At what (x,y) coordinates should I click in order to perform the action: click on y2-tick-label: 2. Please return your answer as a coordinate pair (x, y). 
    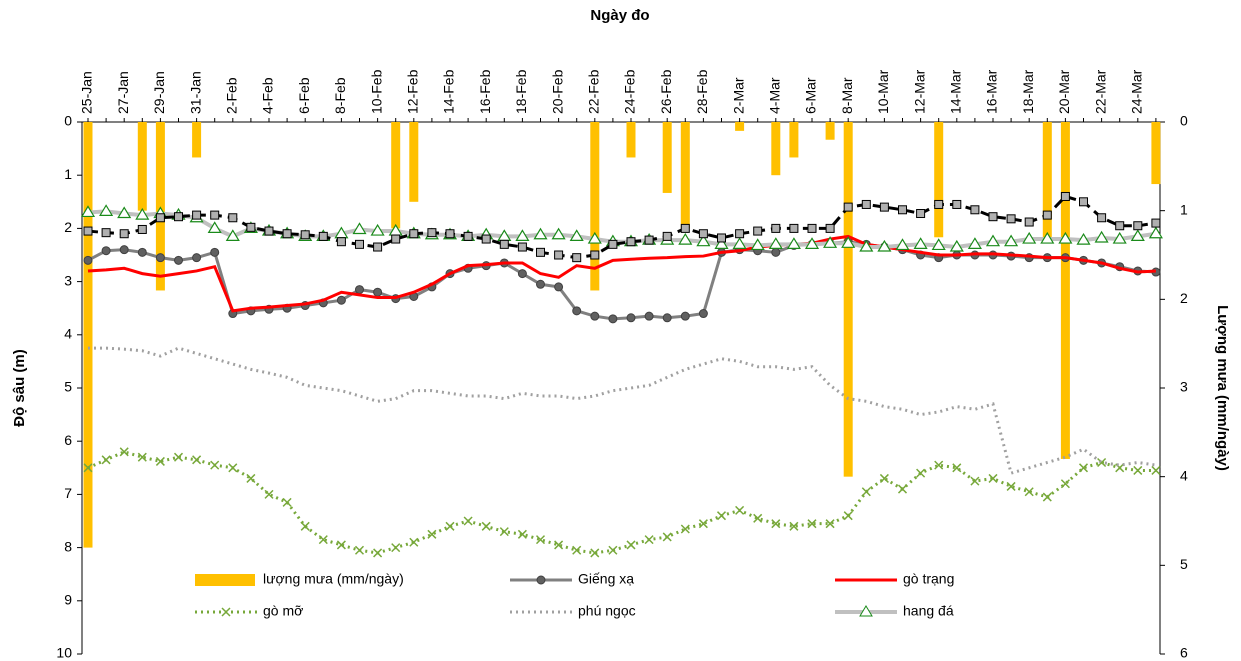
    Looking at the image, I should click on (1184, 298).